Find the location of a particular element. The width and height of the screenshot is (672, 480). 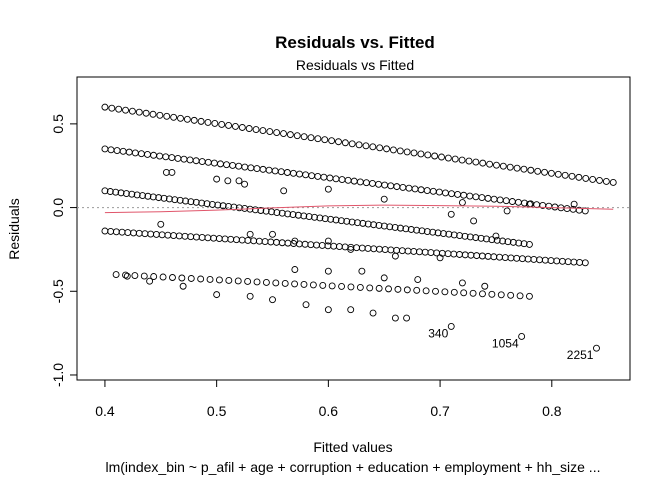

y-tick-label: -0.5 is located at coordinates (58, 291).